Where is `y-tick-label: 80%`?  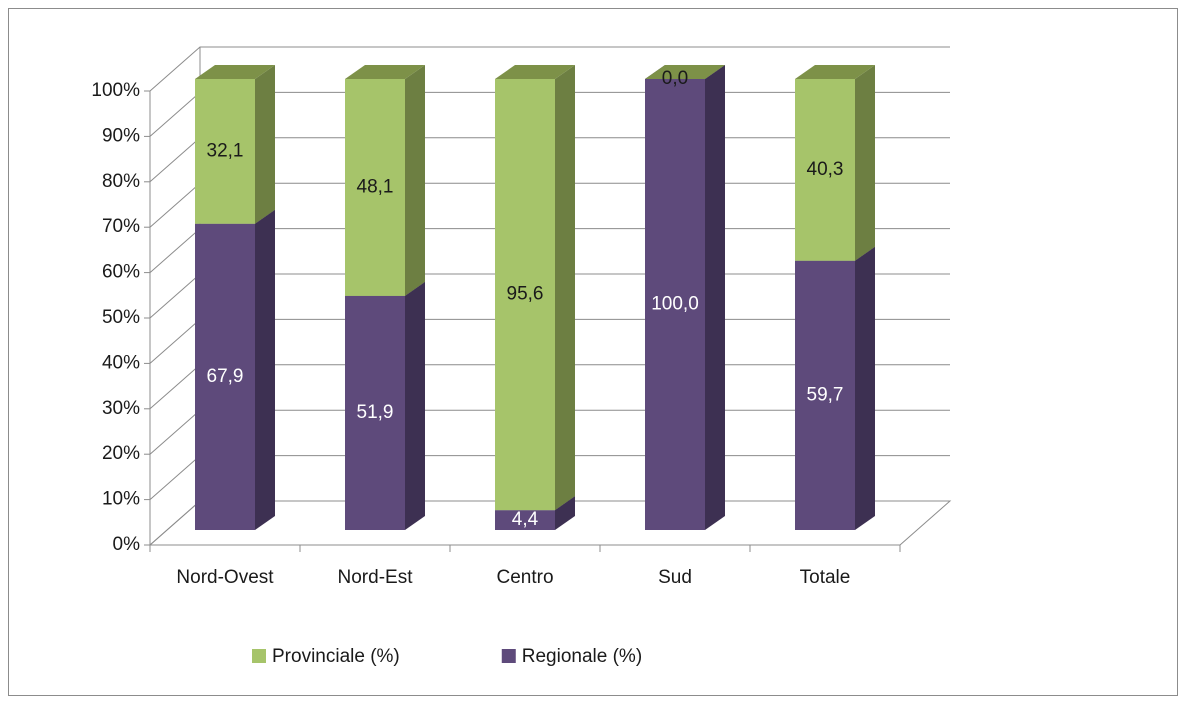
y-tick-label: 80% is located at coordinates (121, 181).